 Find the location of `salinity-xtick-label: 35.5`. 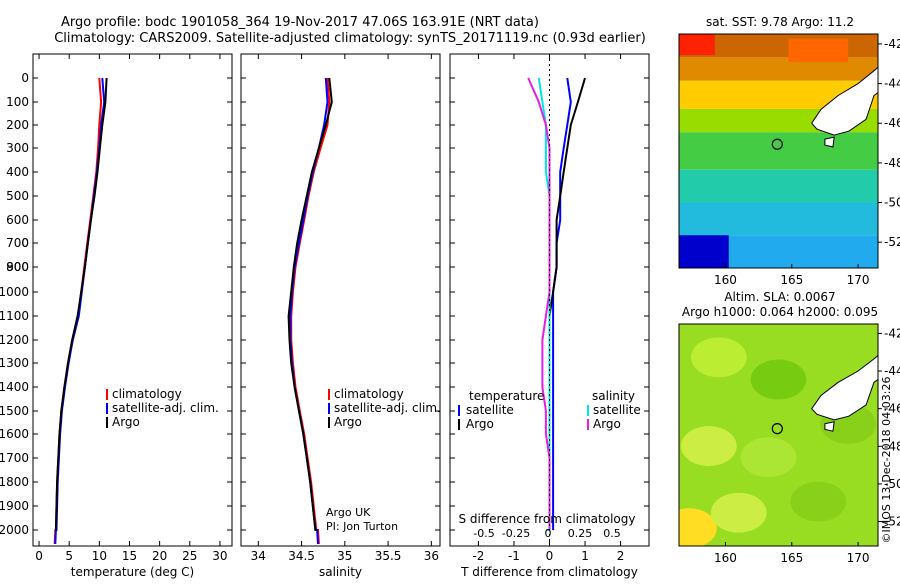

salinity-xtick-label: 35.5 is located at coordinates (388, 556).